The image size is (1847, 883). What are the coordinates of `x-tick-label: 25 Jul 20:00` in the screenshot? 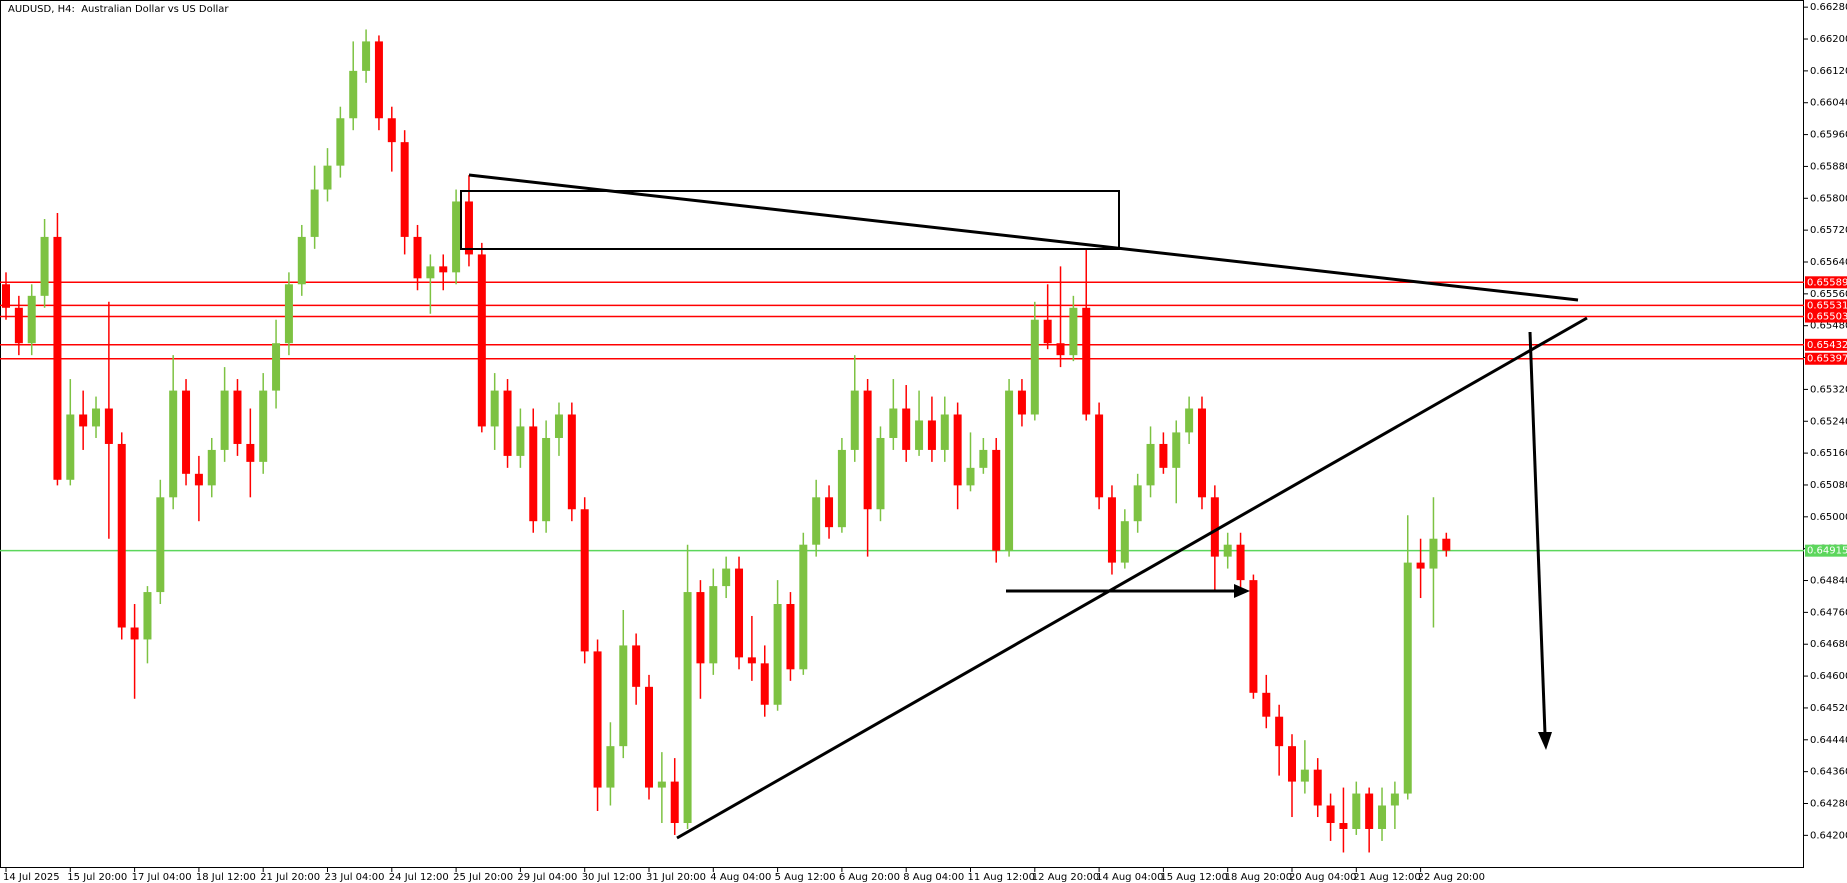 It's located at (483, 877).